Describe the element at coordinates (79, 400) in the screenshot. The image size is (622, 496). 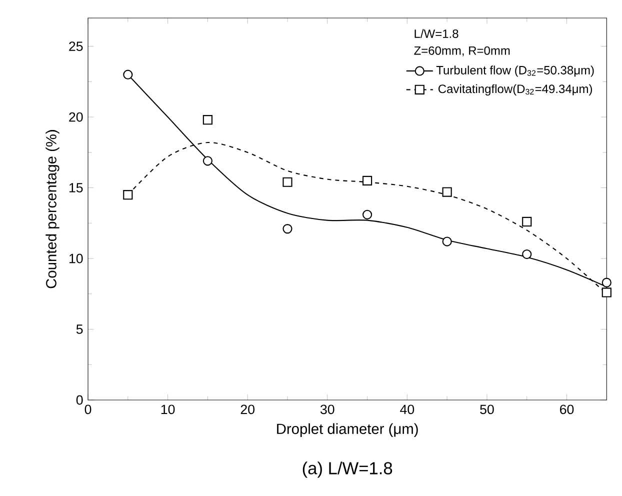
I see `y-tick-label: 0` at that location.